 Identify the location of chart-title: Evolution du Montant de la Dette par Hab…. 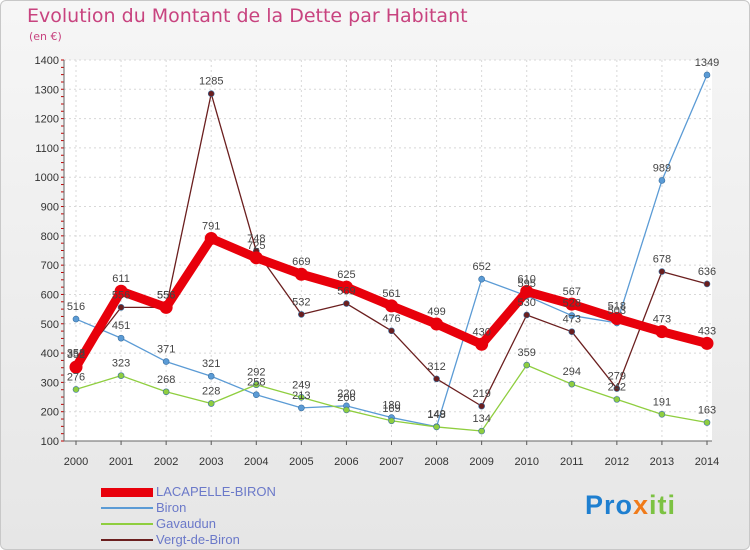
(247, 16).